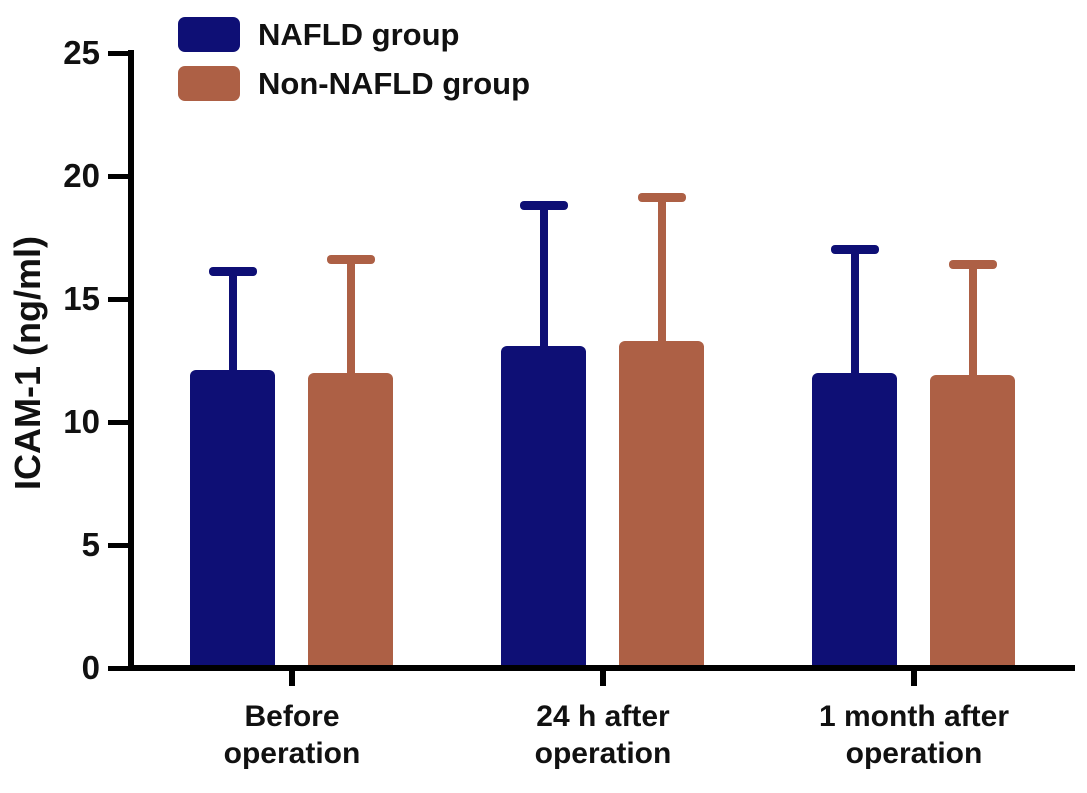 Image resolution: width=1087 pixels, height=793 pixels. What do you see at coordinates (601, 668) in the screenshot?
I see `x-axis-line` at bounding box center [601, 668].